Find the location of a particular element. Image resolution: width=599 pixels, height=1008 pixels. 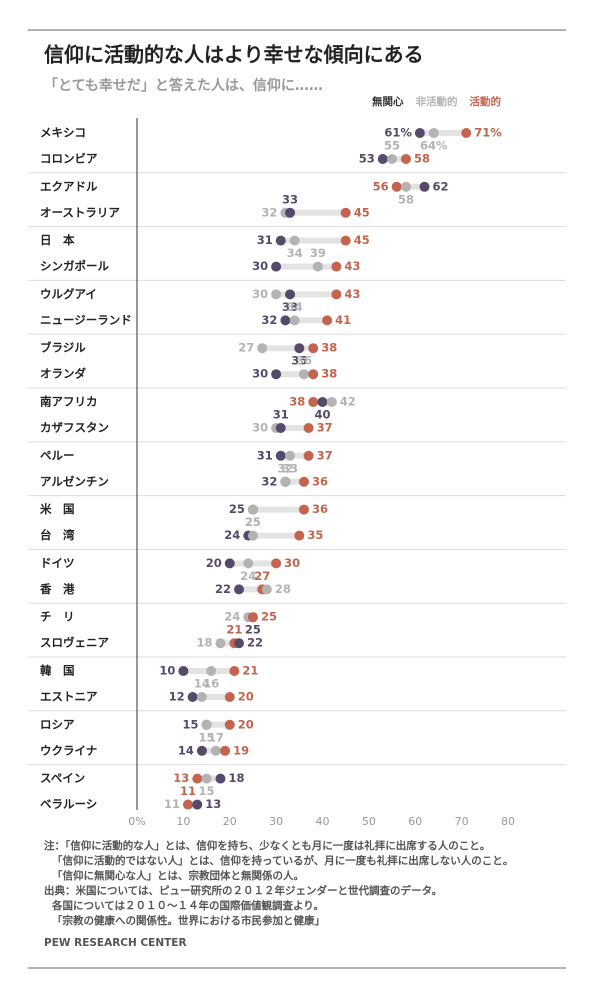

category-label: チ リ is located at coordinates (57, 617).